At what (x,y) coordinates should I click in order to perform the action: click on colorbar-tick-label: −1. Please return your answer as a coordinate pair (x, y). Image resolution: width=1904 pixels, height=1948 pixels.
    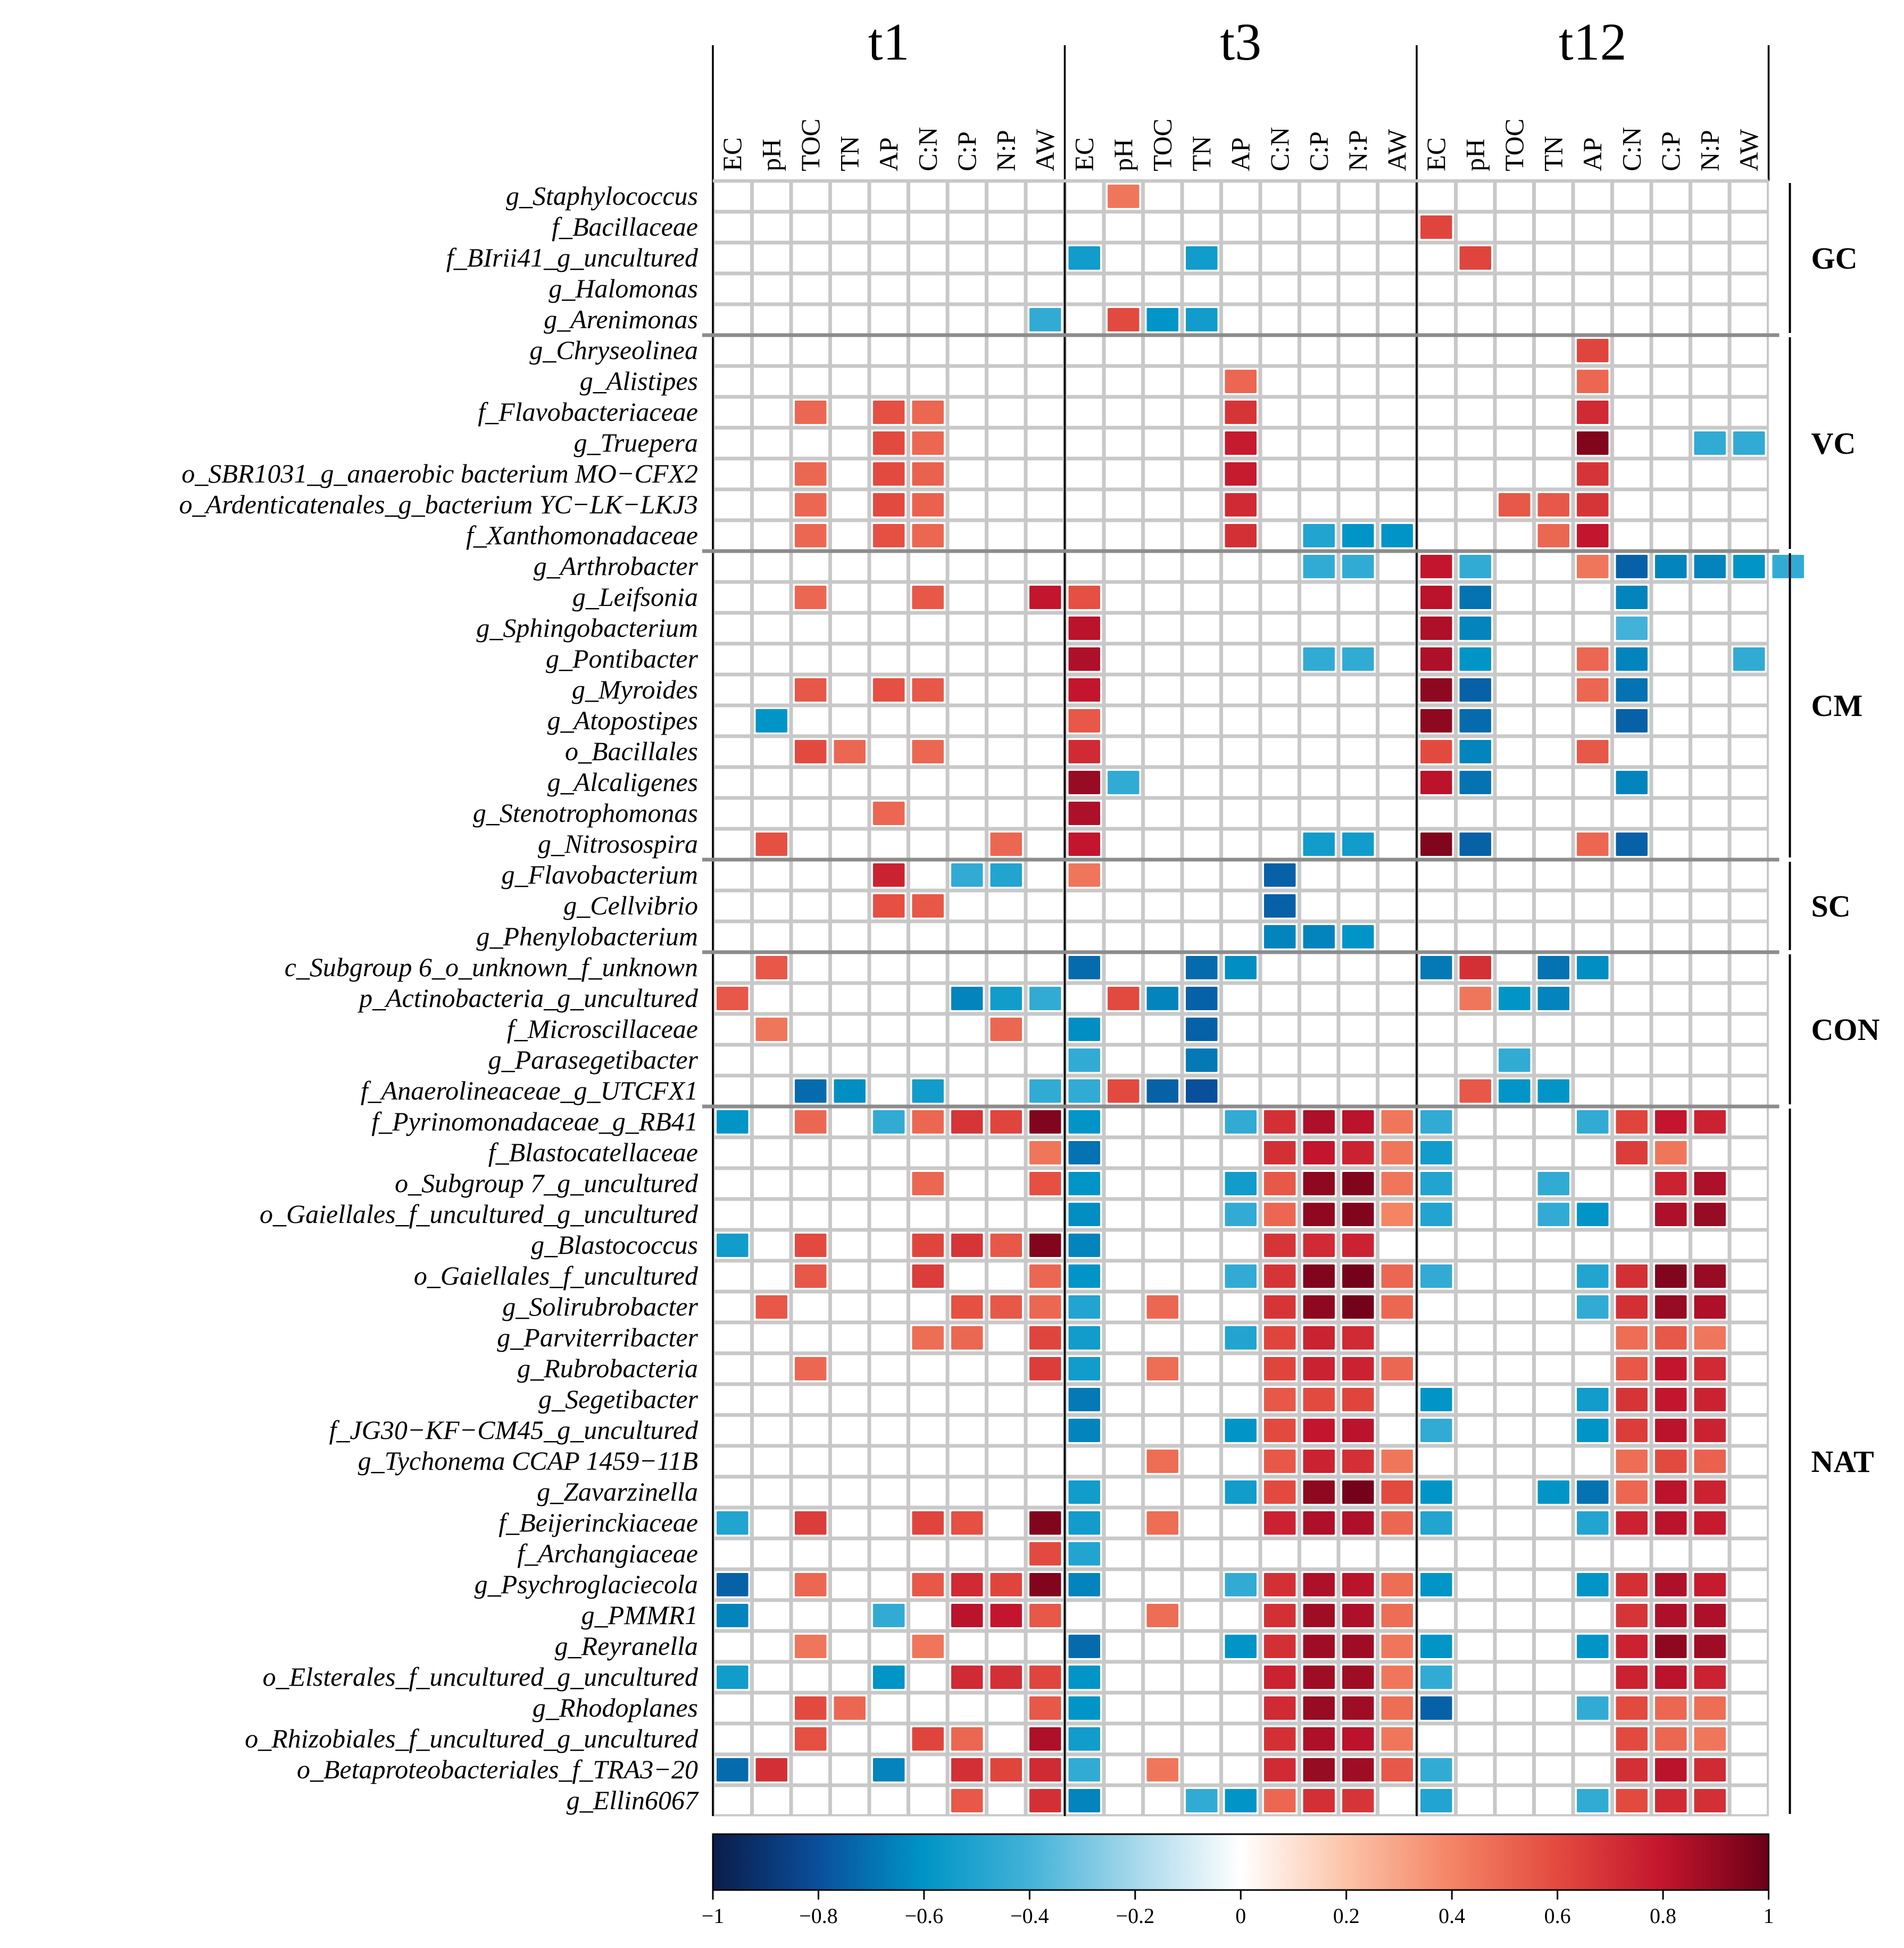
    Looking at the image, I should click on (713, 1916).